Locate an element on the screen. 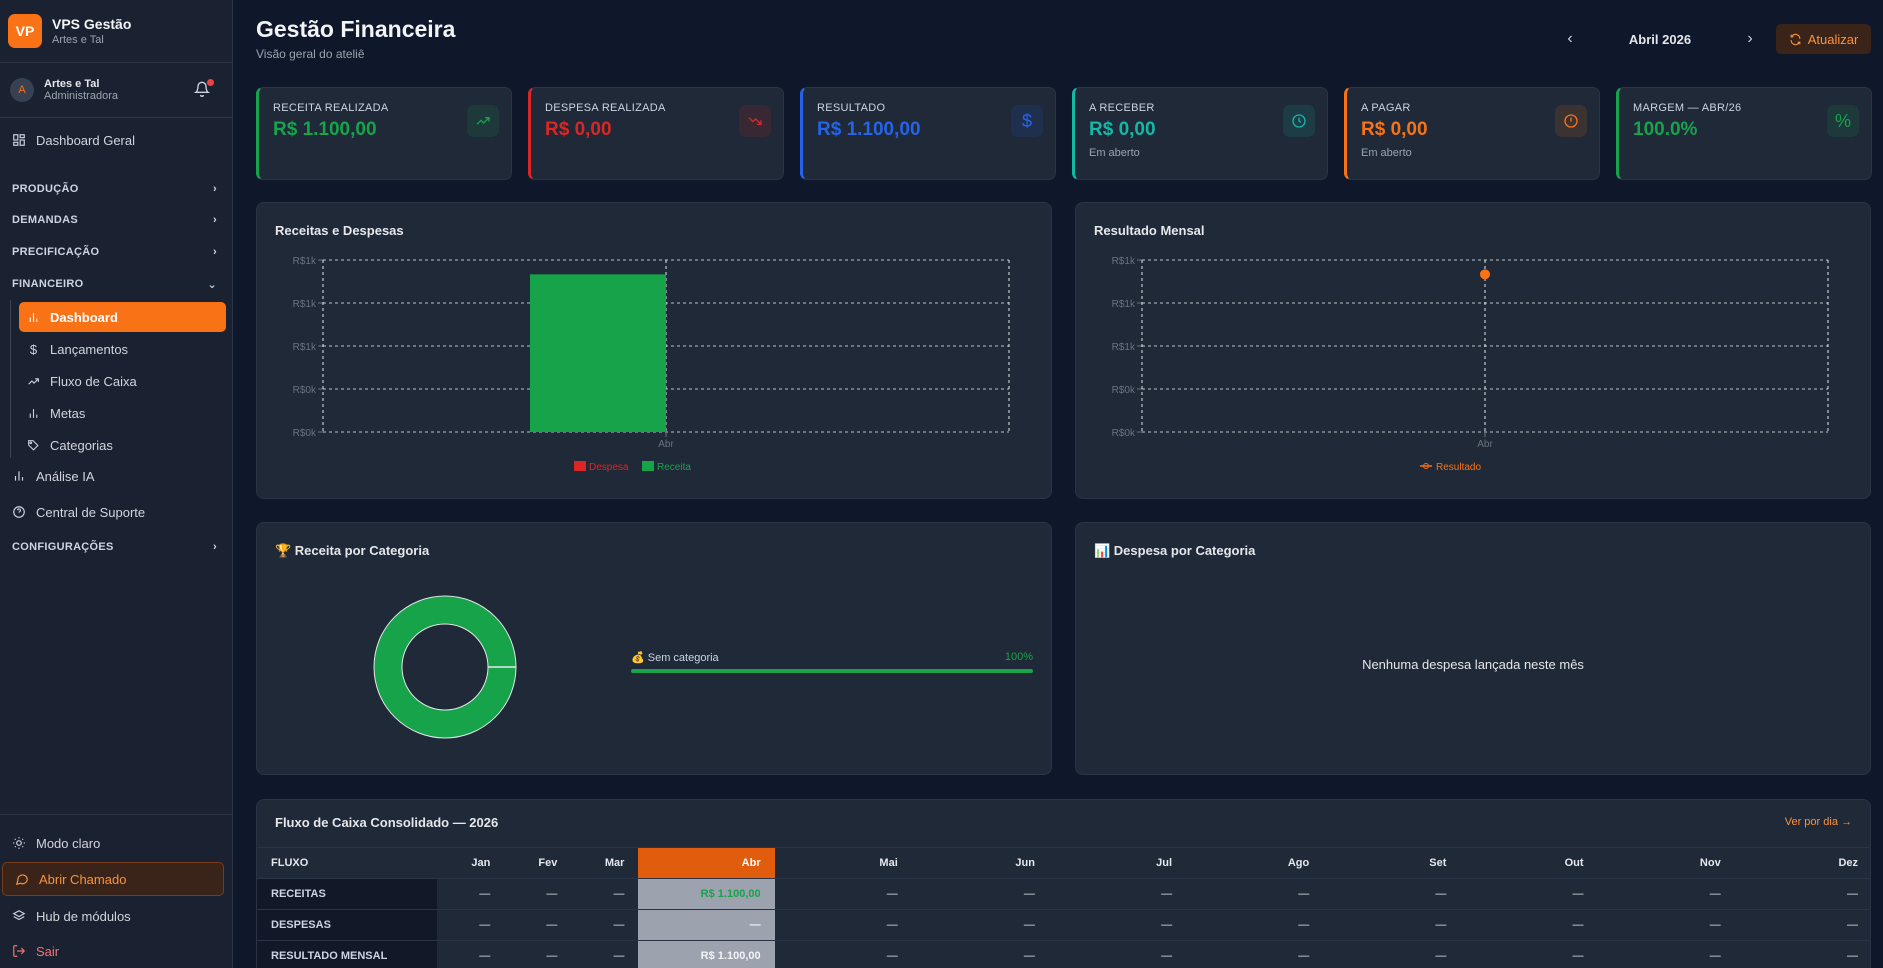 This screenshot has height=968, width=1883. column-header-month: Abr is located at coordinates (706, 863).